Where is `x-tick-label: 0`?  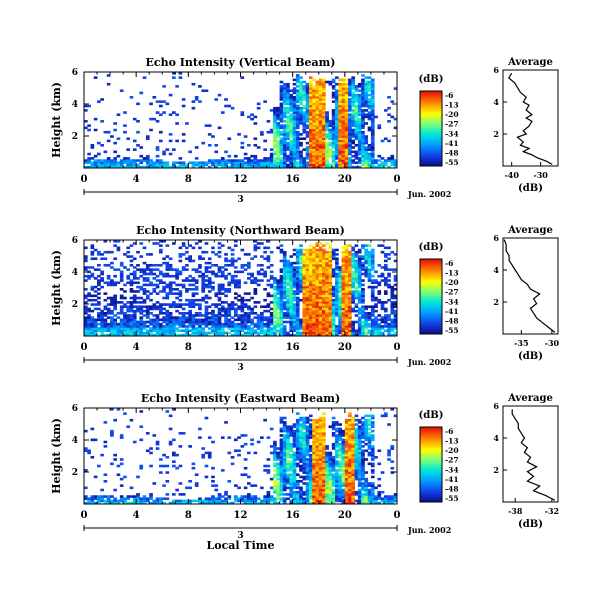 x-tick-label: 0 is located at coordinates (84, 179).